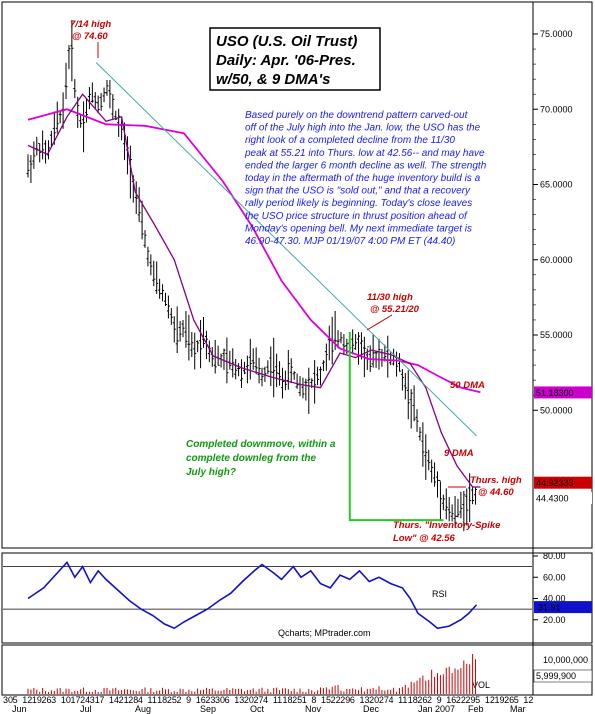 The width and height of the screenshot is (595, 714). Describe the element at coordinates (556, 676) in the screenshot. I see `vol-current-label: 5,999,900` at that location.